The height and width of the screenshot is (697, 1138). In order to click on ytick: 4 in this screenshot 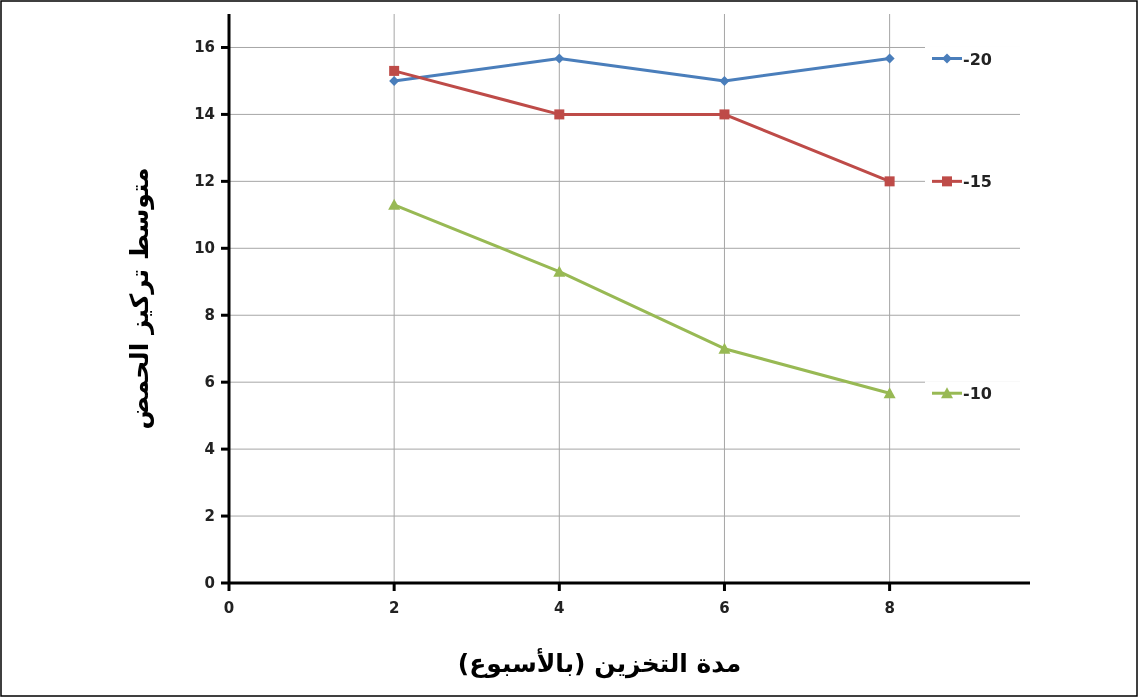, I will do `click(209, 449)`.